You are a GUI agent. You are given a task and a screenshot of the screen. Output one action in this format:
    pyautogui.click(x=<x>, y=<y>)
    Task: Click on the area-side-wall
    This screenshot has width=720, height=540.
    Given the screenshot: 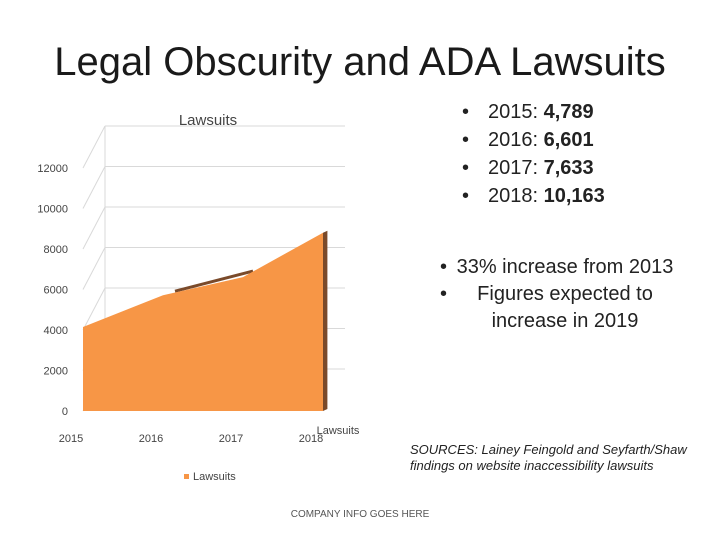 What is the action you would take?
    pyautogui.click(x=325, y=320)
    